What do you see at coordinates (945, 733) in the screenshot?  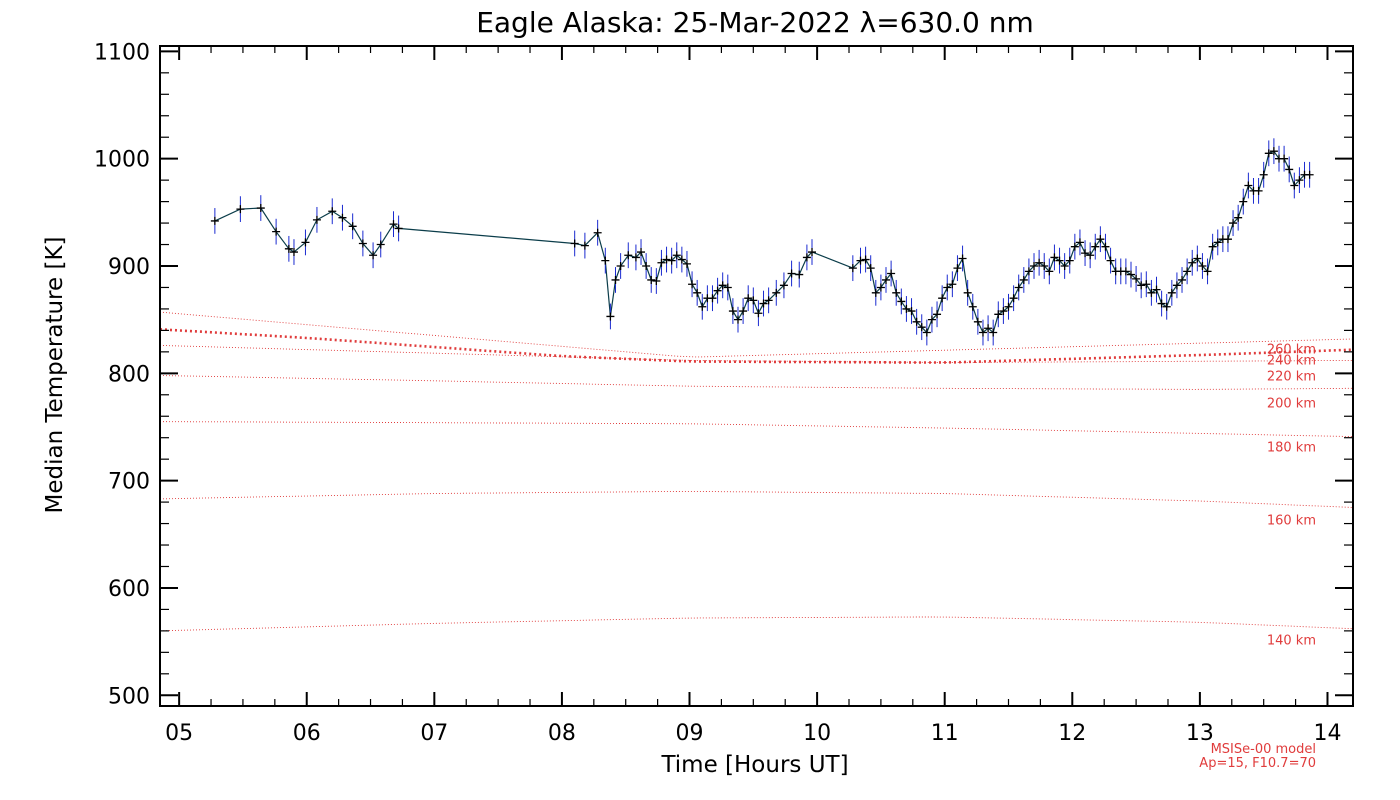 I see `x-tick-label: 11` at bounding box center [945, 733].